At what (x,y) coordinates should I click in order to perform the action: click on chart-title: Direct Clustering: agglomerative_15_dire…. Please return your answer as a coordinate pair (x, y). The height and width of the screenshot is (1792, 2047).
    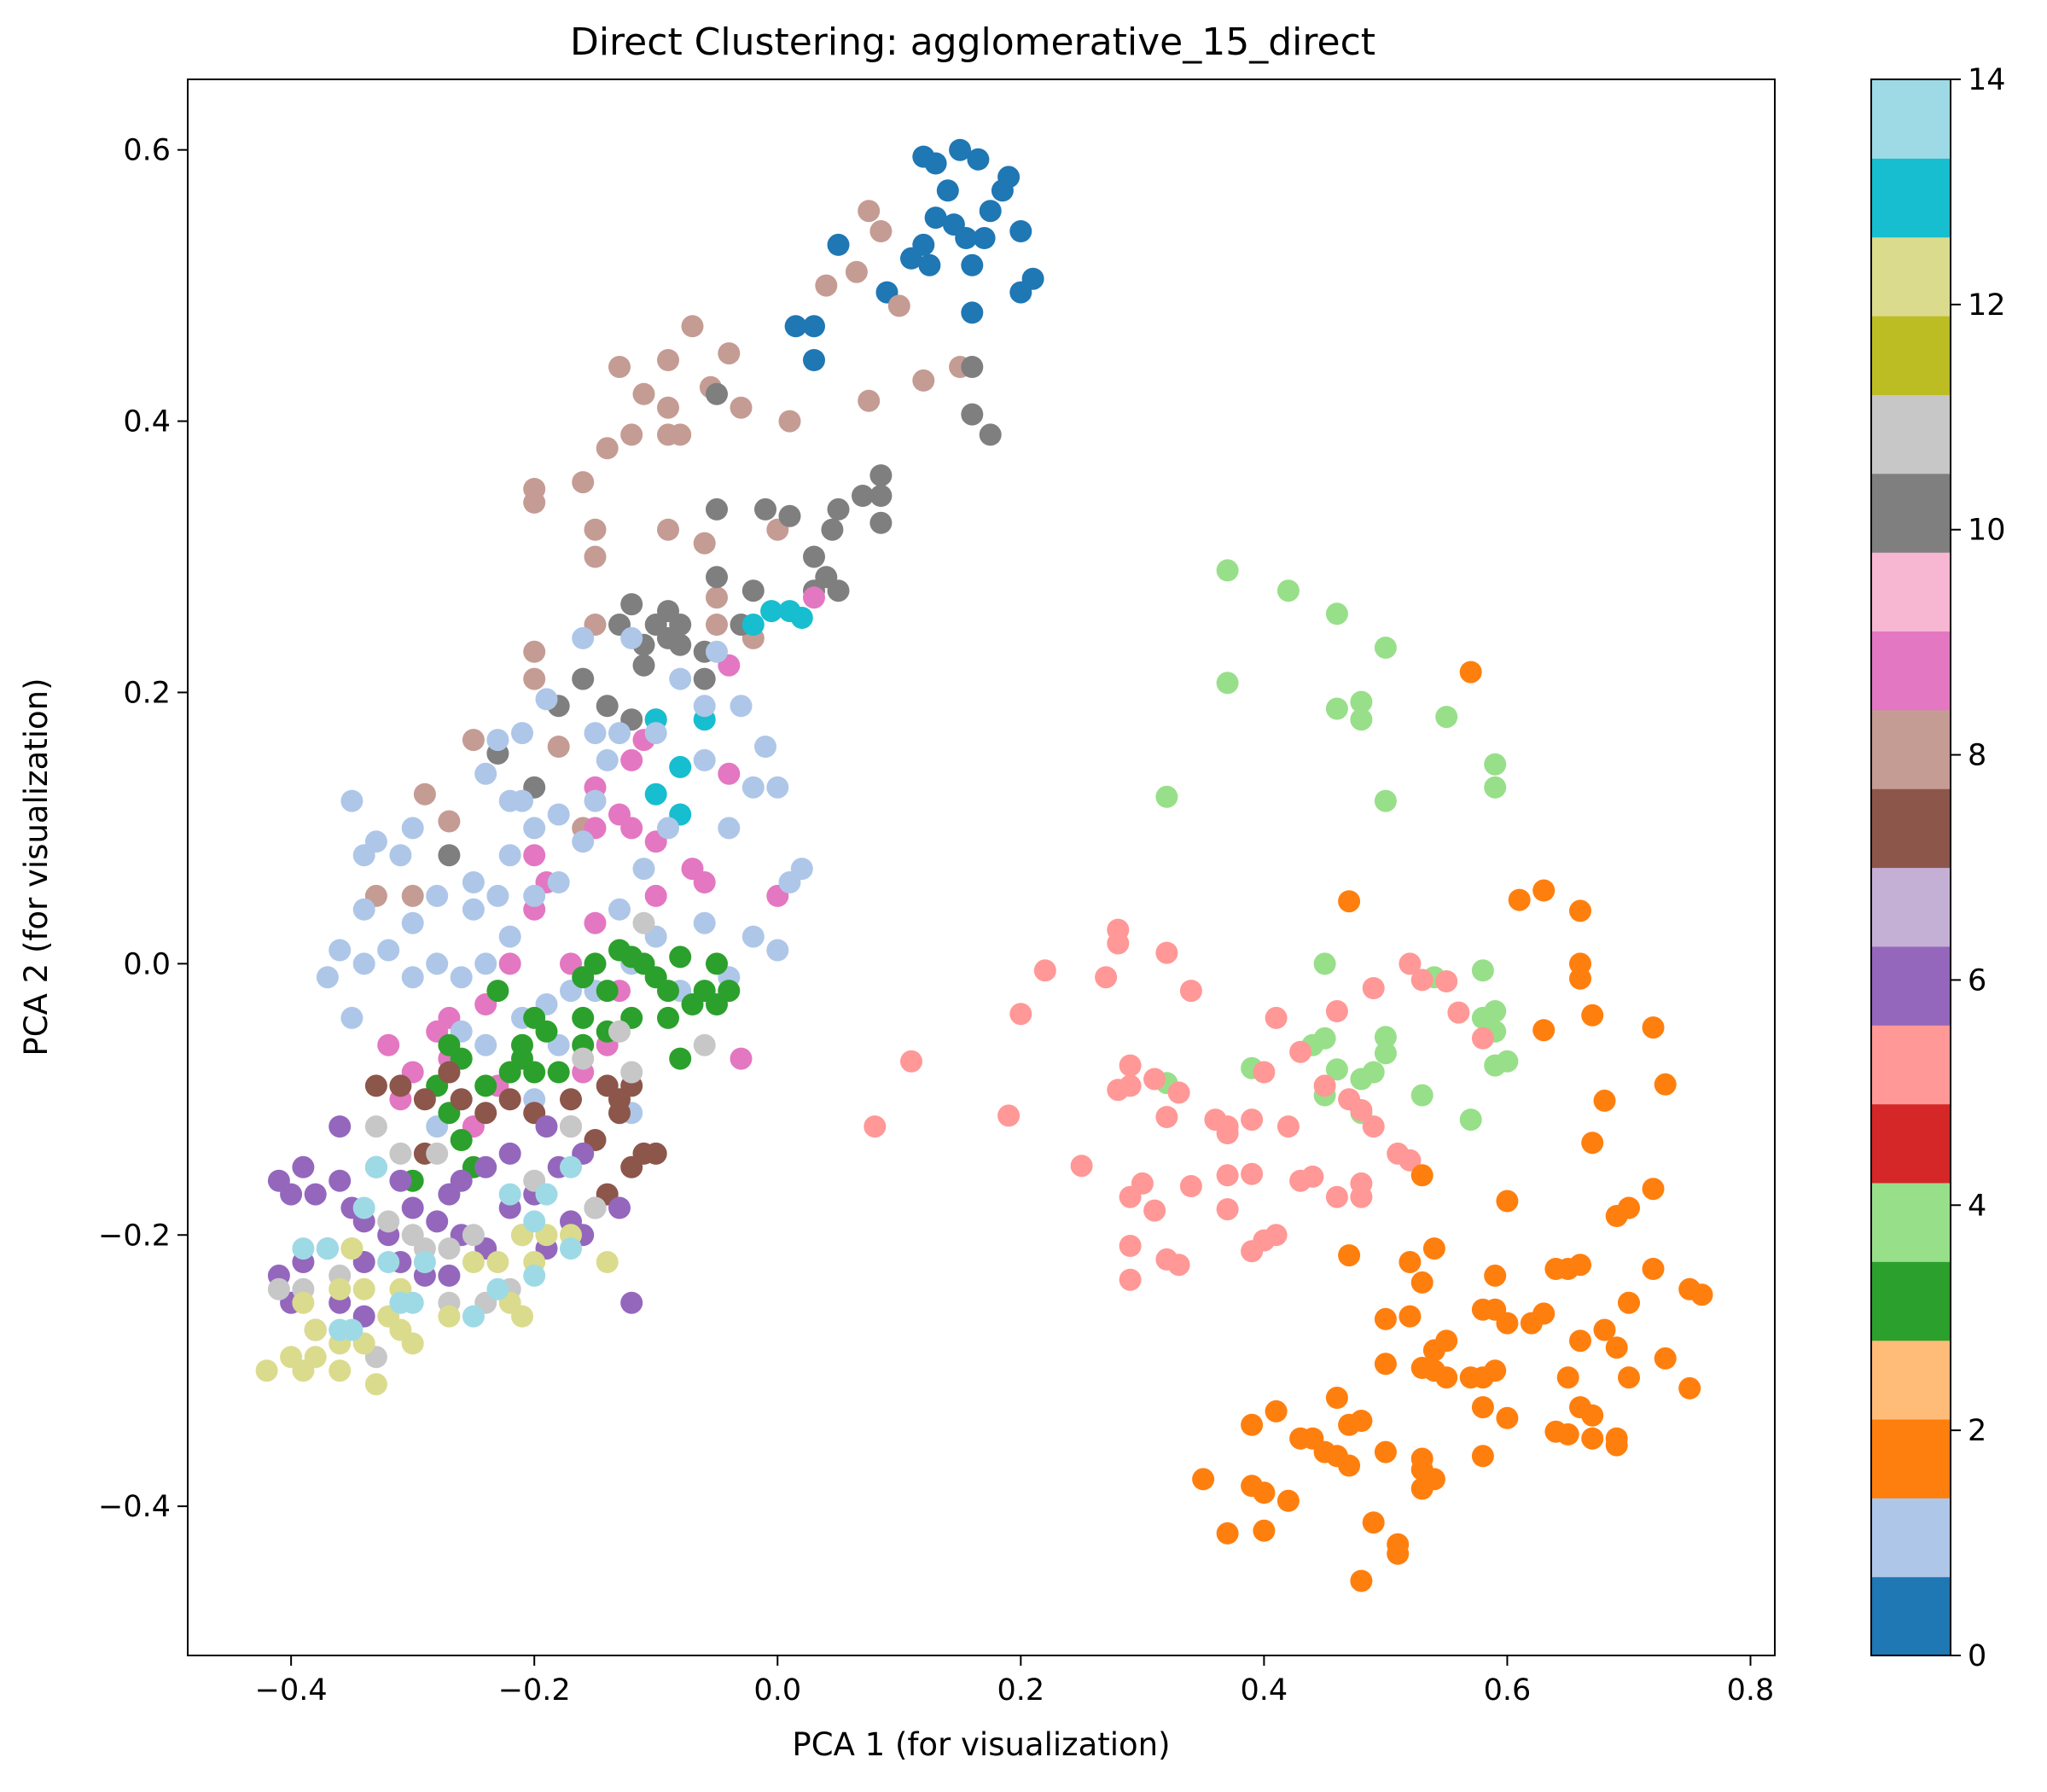
    Looking at the image, I should click on (973, 42).